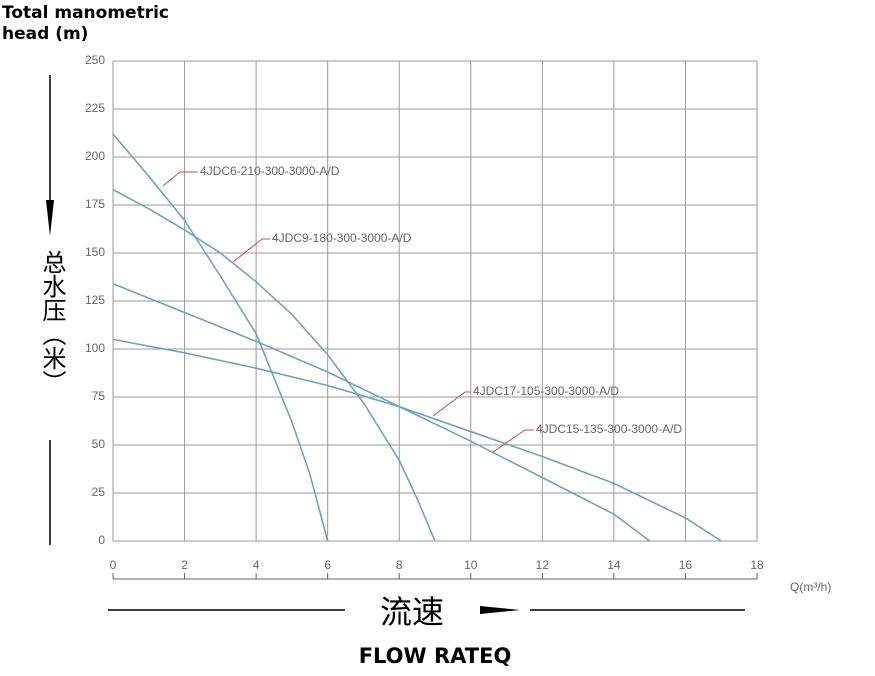 The width and height of the screenshot is (875, 676). I want to click on y-tick-label: 200, so click(95, 156).